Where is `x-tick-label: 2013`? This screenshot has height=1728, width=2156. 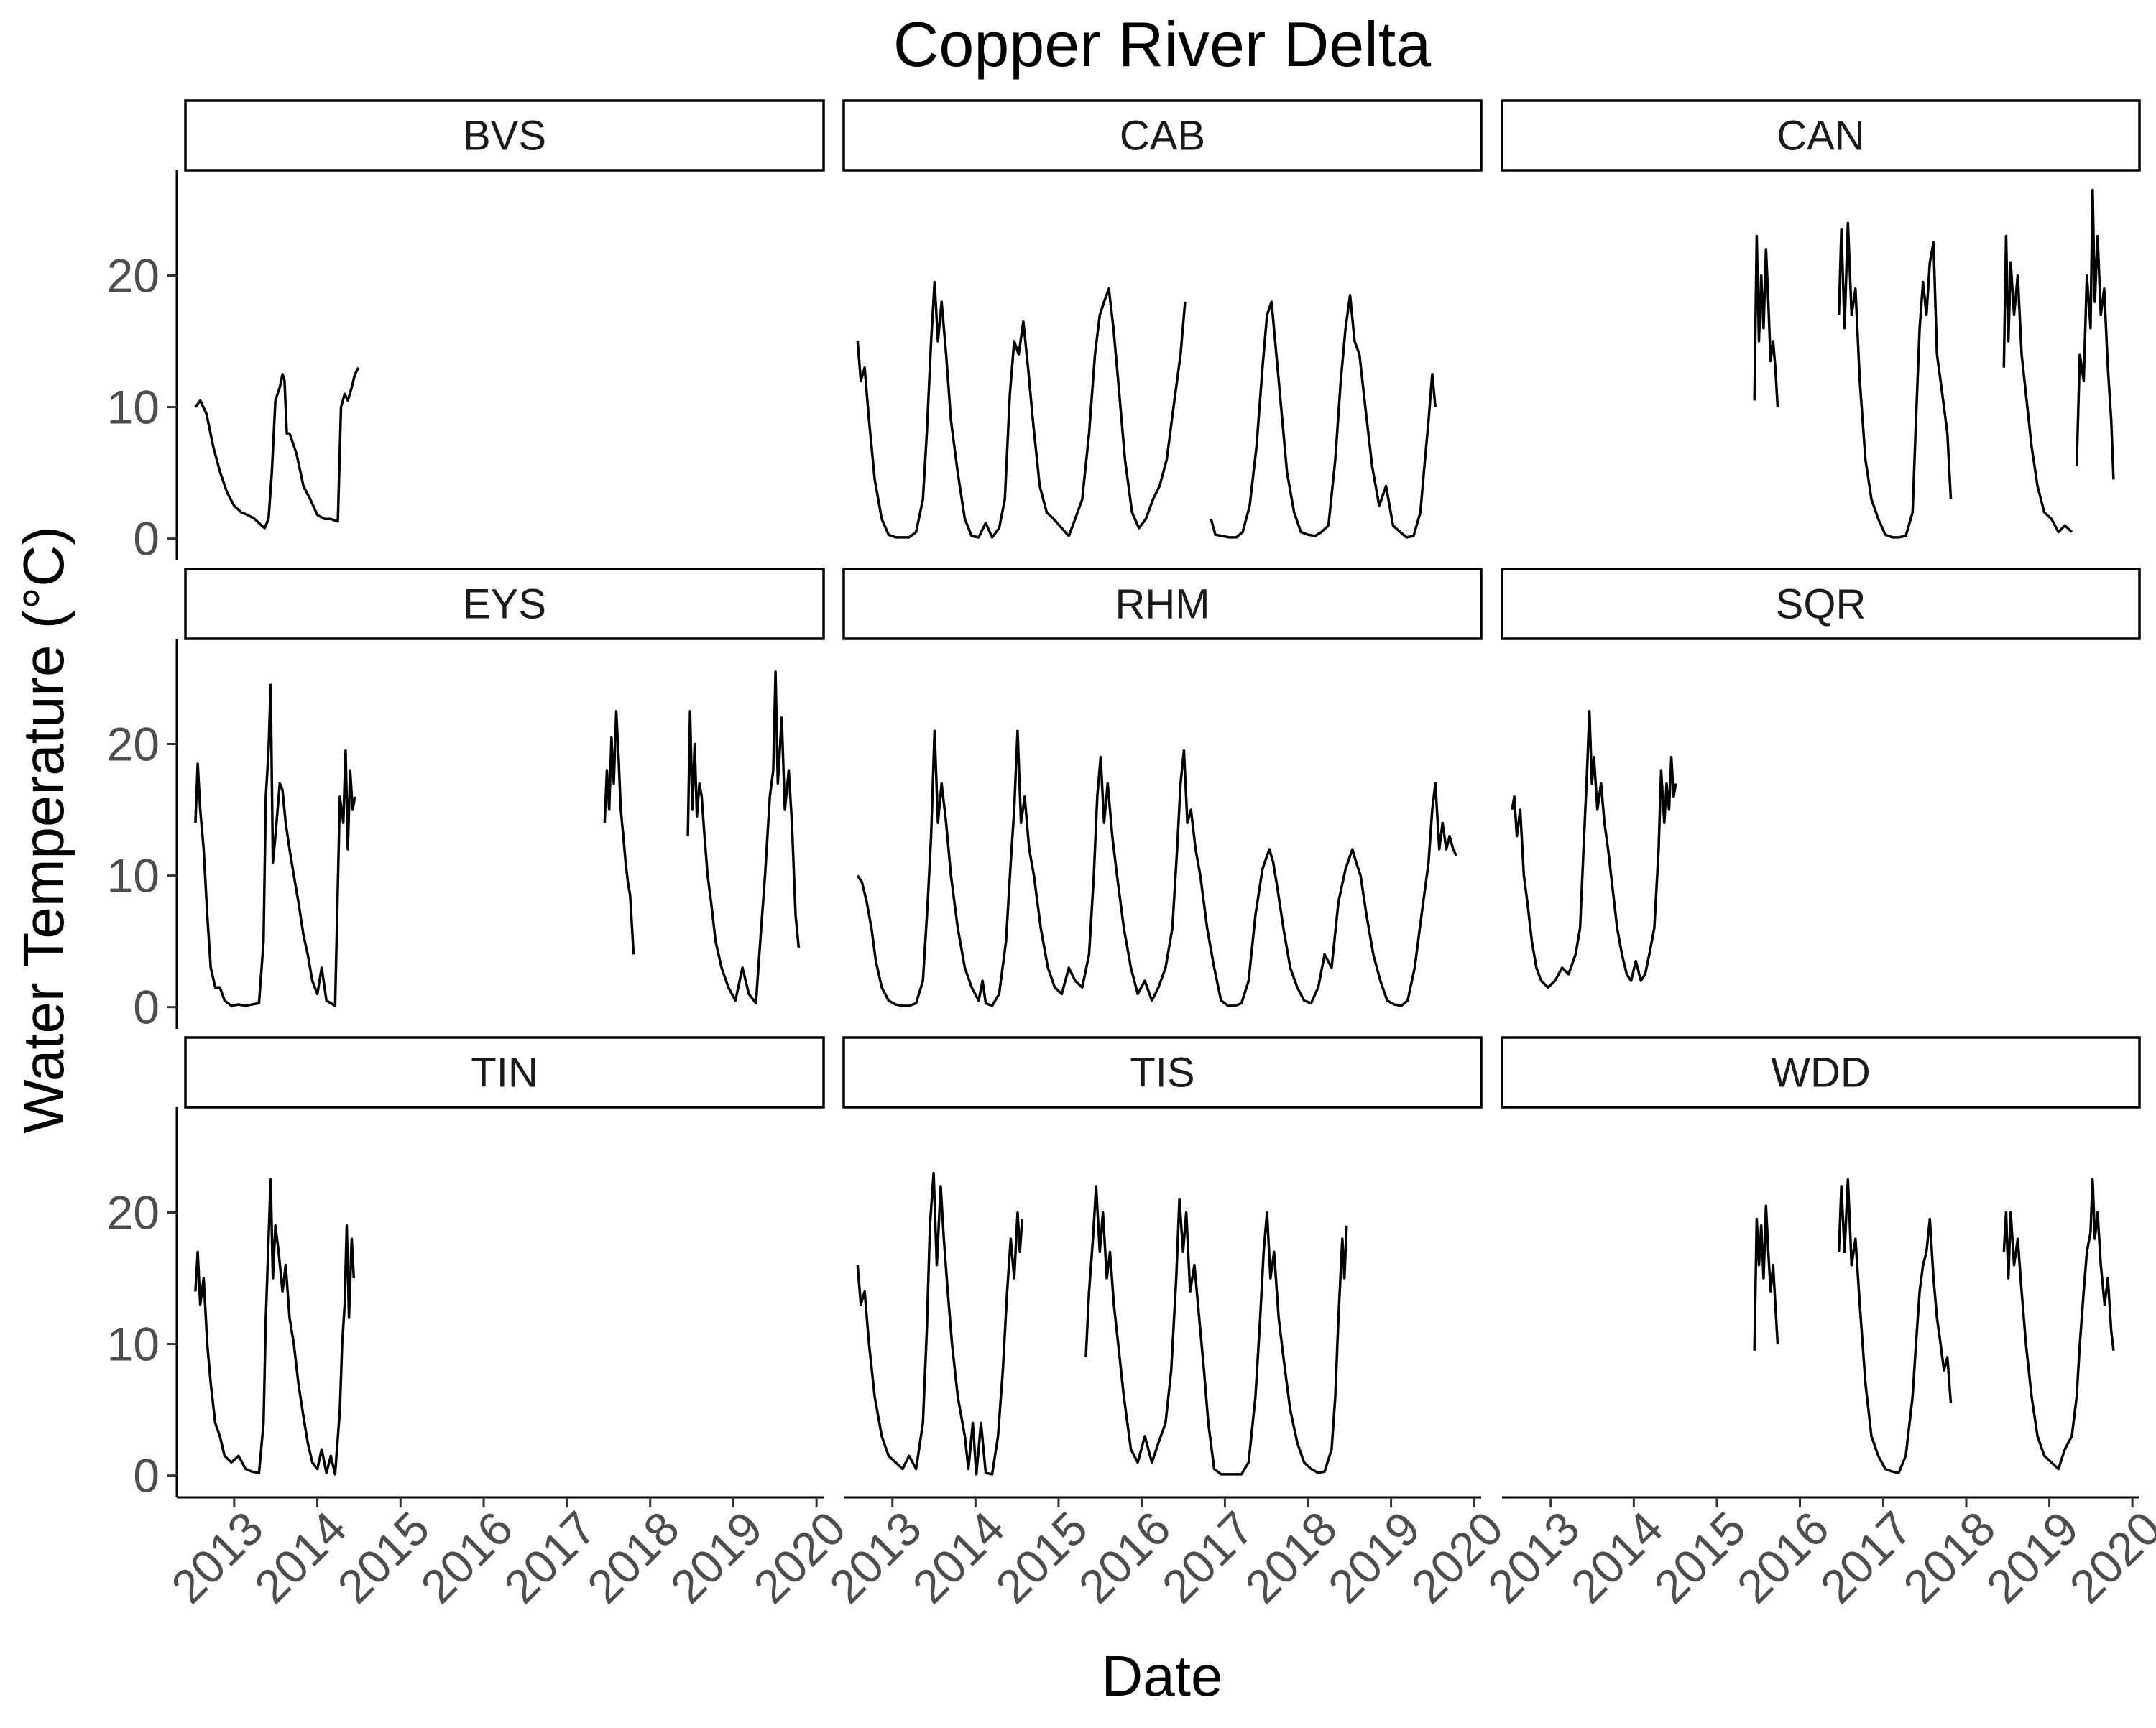
x-tick-label: 2013 is located at coordinates (217, 1557).